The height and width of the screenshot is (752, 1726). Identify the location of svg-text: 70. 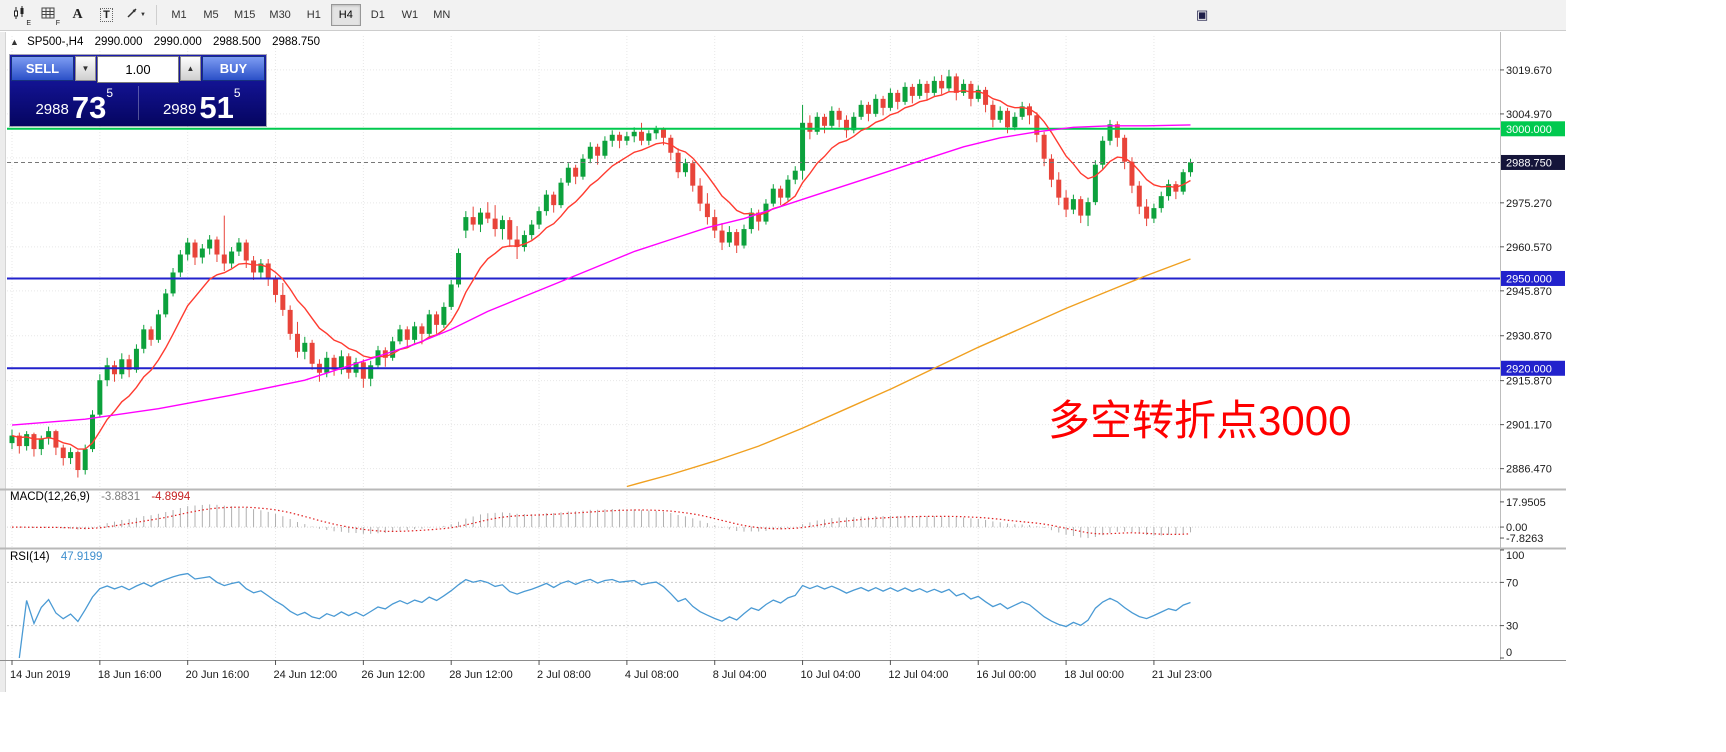
(1512, 583).